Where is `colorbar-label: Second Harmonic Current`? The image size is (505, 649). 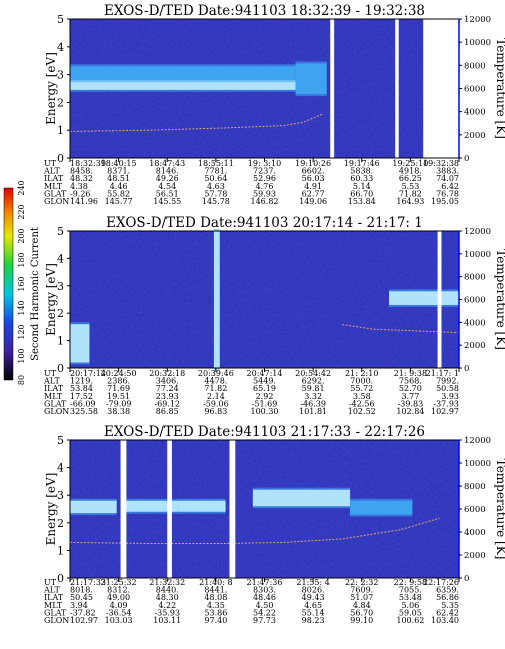 colorbar-label: Second Harmonic Current is located at coordinates (35, 294).